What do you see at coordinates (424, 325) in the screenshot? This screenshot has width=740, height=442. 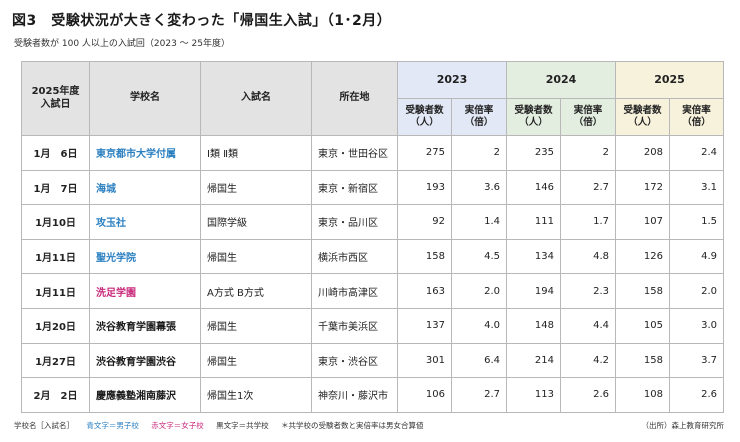 I see `cell-applicants-2023: 137` at bounding box center [424, 325].